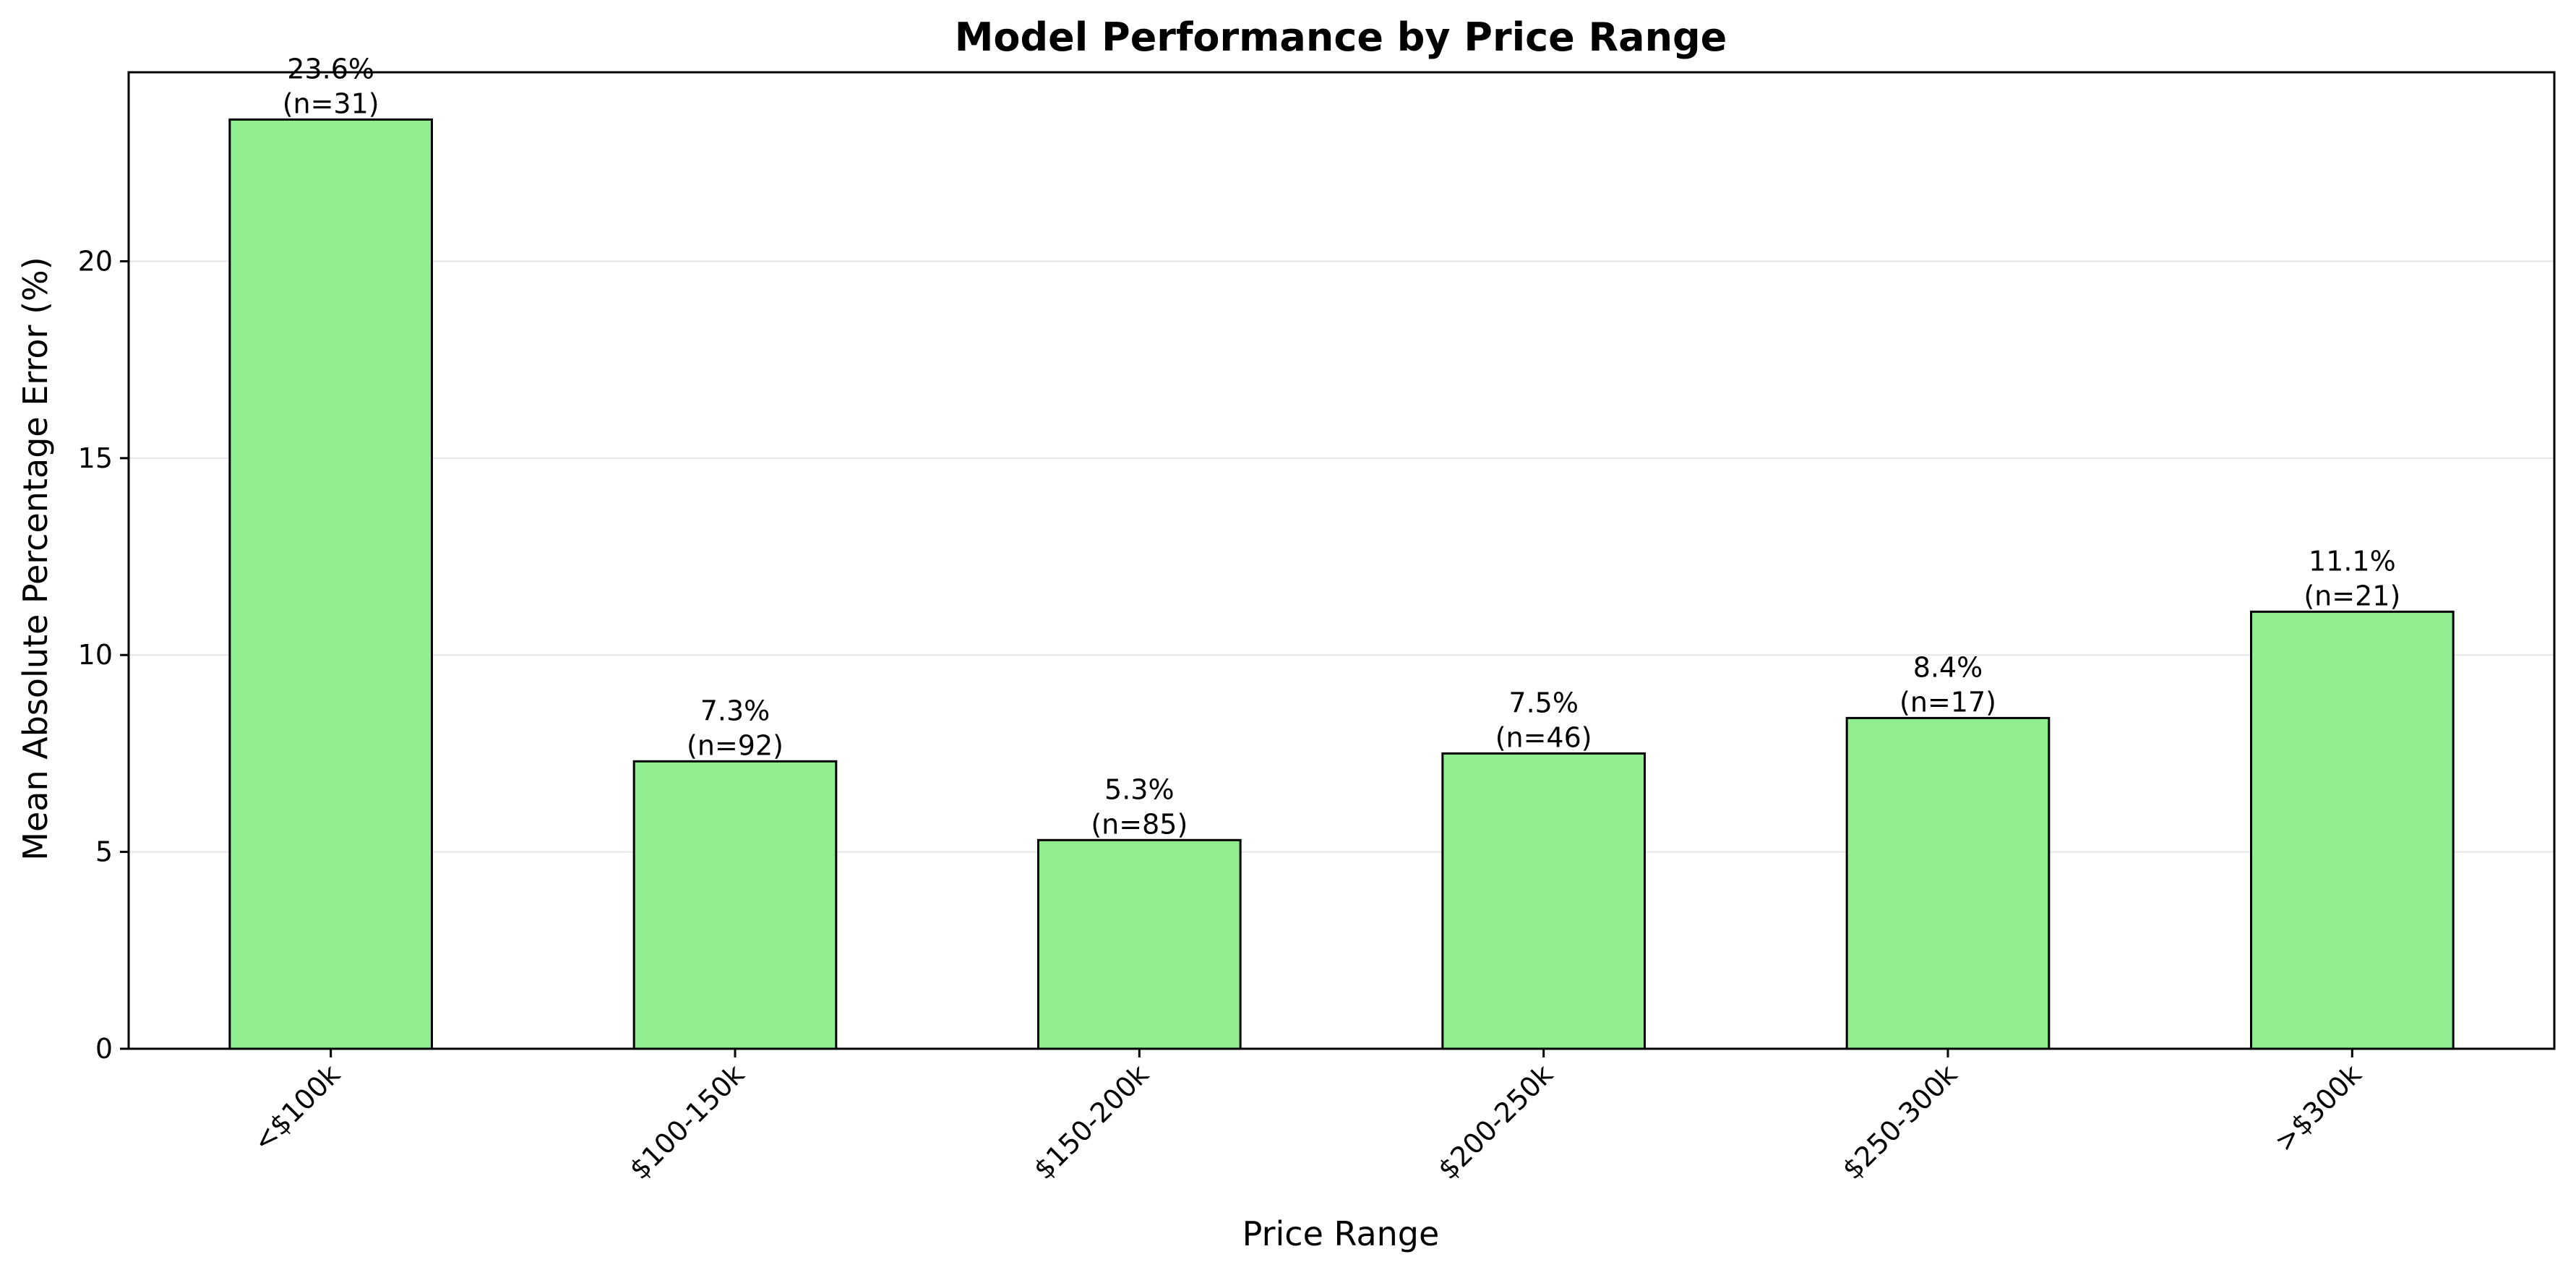 The image size is (2576, 1275). What do you see at coordinates (1544, 702) in the screenshot?
I see `data-label-value: 7.5%` at bounding box center [1544, 702].